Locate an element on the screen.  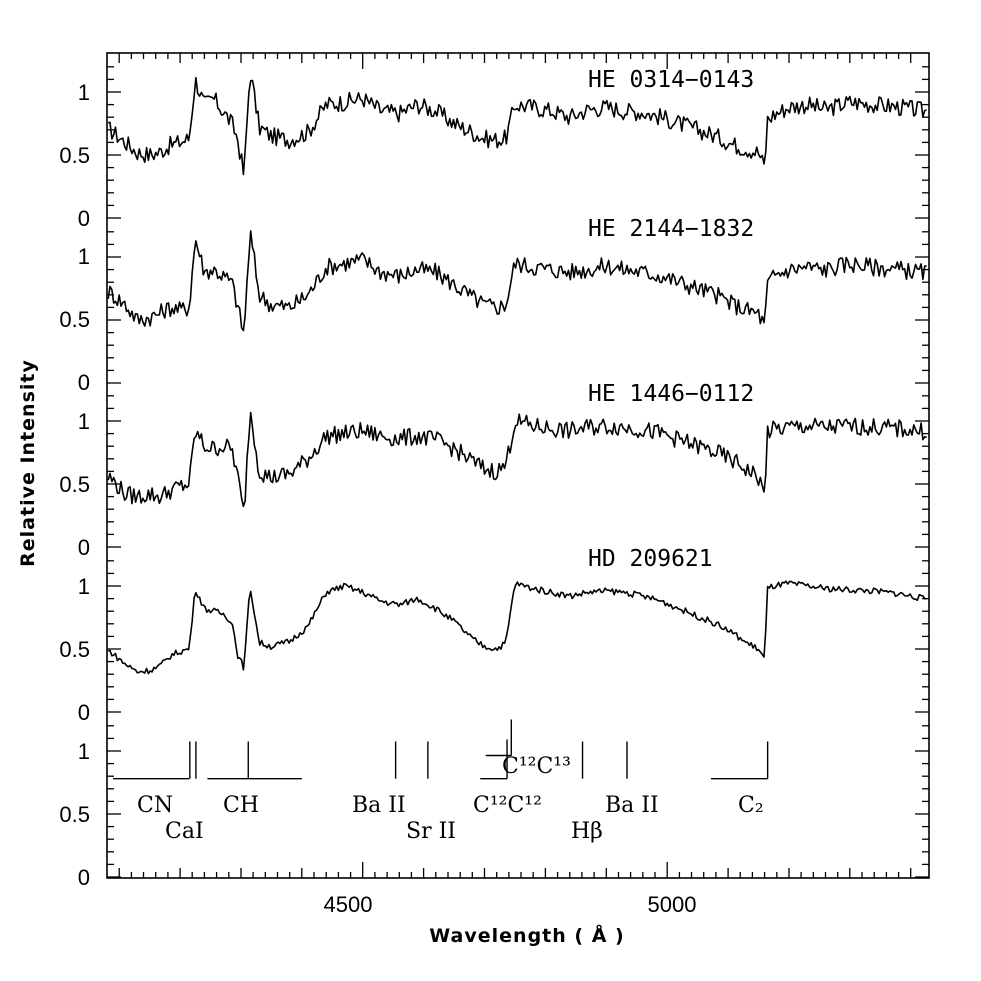
star-label: HE 2144−1832 is located at coordinates (671, 229).